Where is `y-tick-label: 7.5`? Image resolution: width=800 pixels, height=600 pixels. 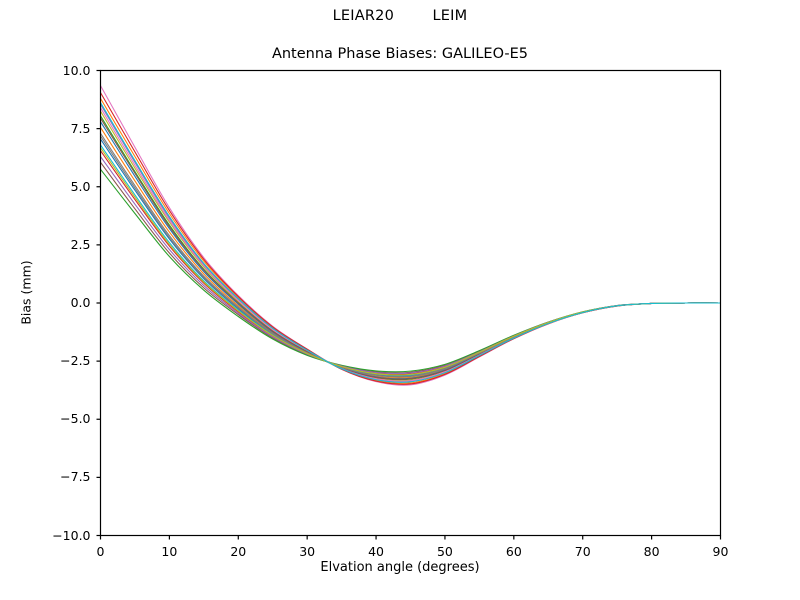 y-tick-label: 7.5 is located at coordinates (80, 128).